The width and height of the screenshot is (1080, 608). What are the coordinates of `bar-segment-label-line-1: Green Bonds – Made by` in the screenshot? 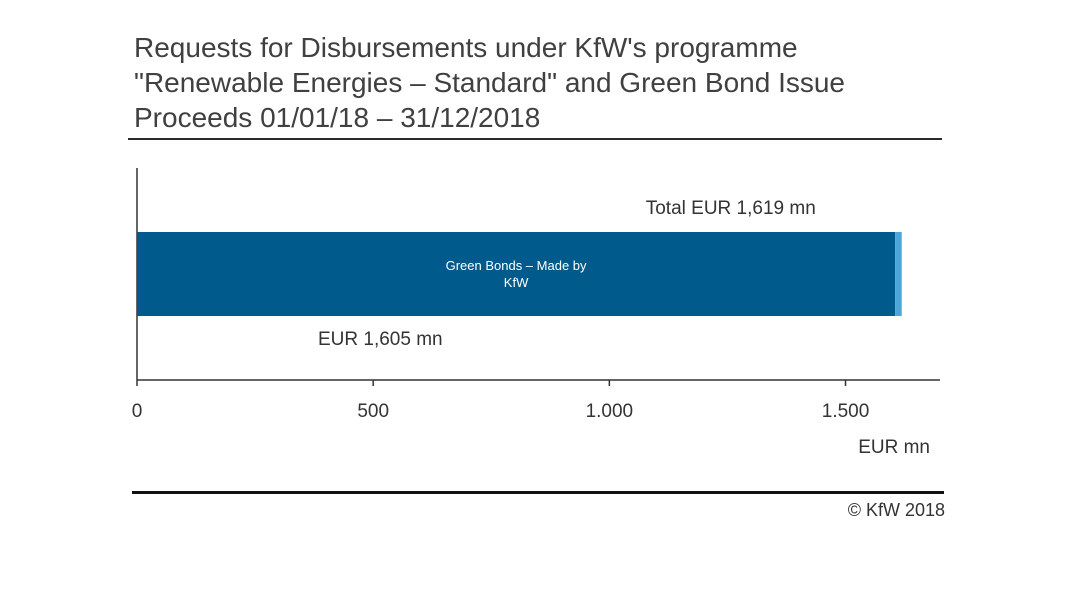 It's located at (516, 265).